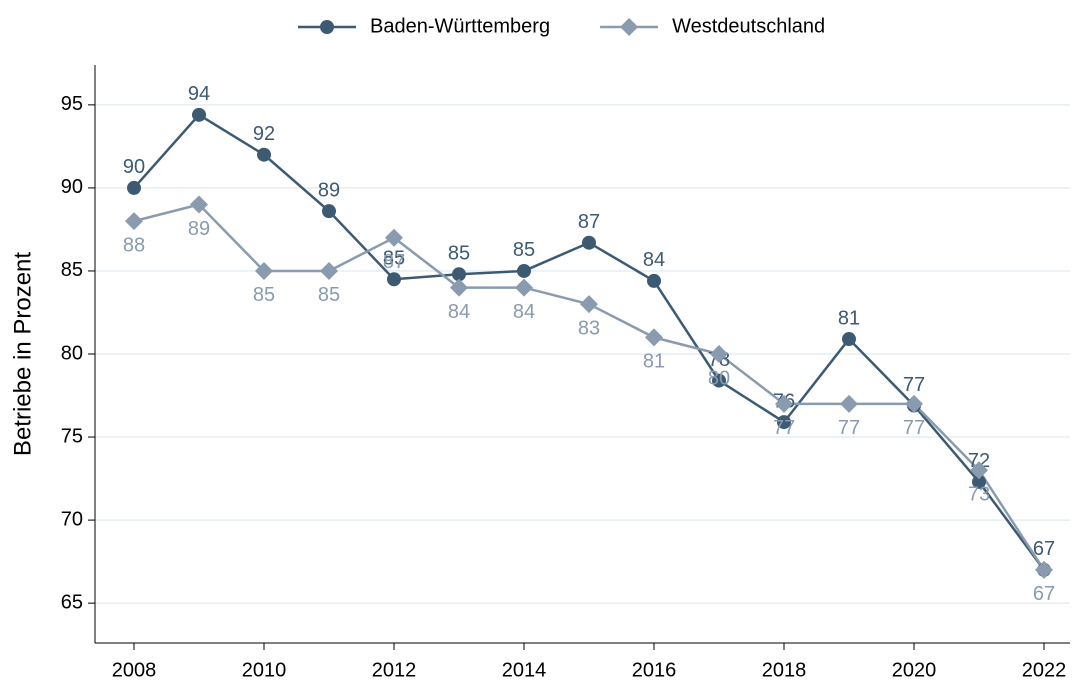 Image resolution: width=1073 pixels, height=689 pixels. I want to click on y-tick-label: 80, so click(72, 353).